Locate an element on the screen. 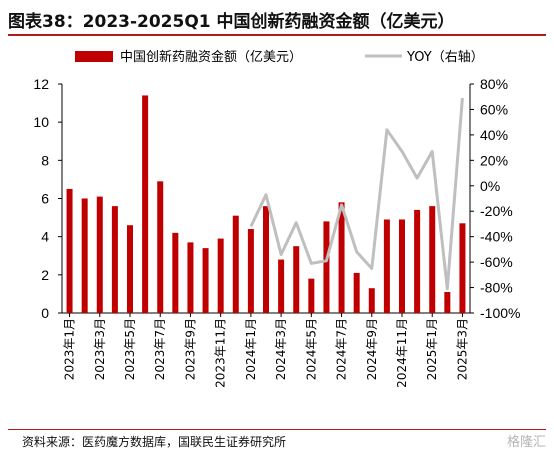 The width and height of the screenshot is (554, 459). y-left-tick-label: 0 is located at coordinates (45, 313).